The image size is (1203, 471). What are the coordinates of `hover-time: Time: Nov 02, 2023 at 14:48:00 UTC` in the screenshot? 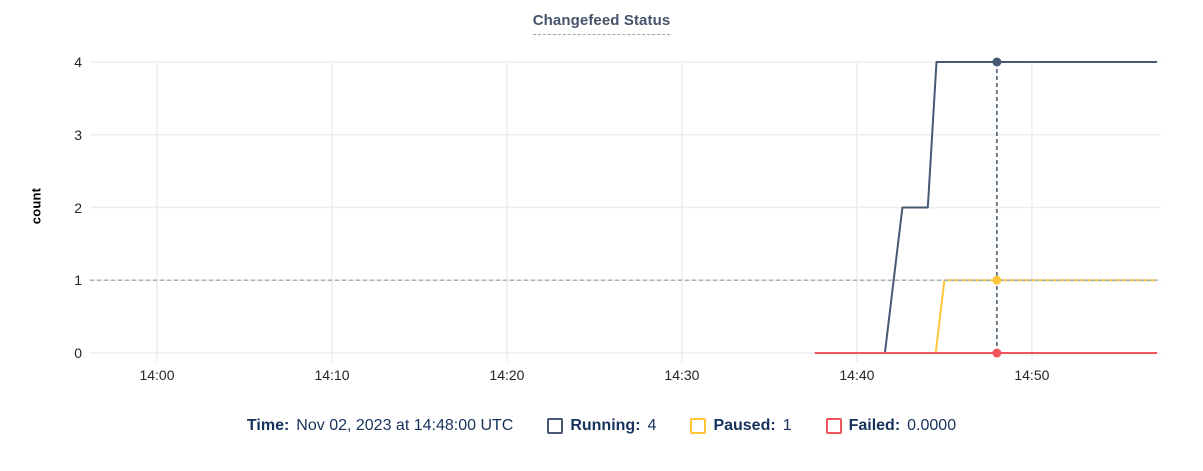 It's located at (380, 426).